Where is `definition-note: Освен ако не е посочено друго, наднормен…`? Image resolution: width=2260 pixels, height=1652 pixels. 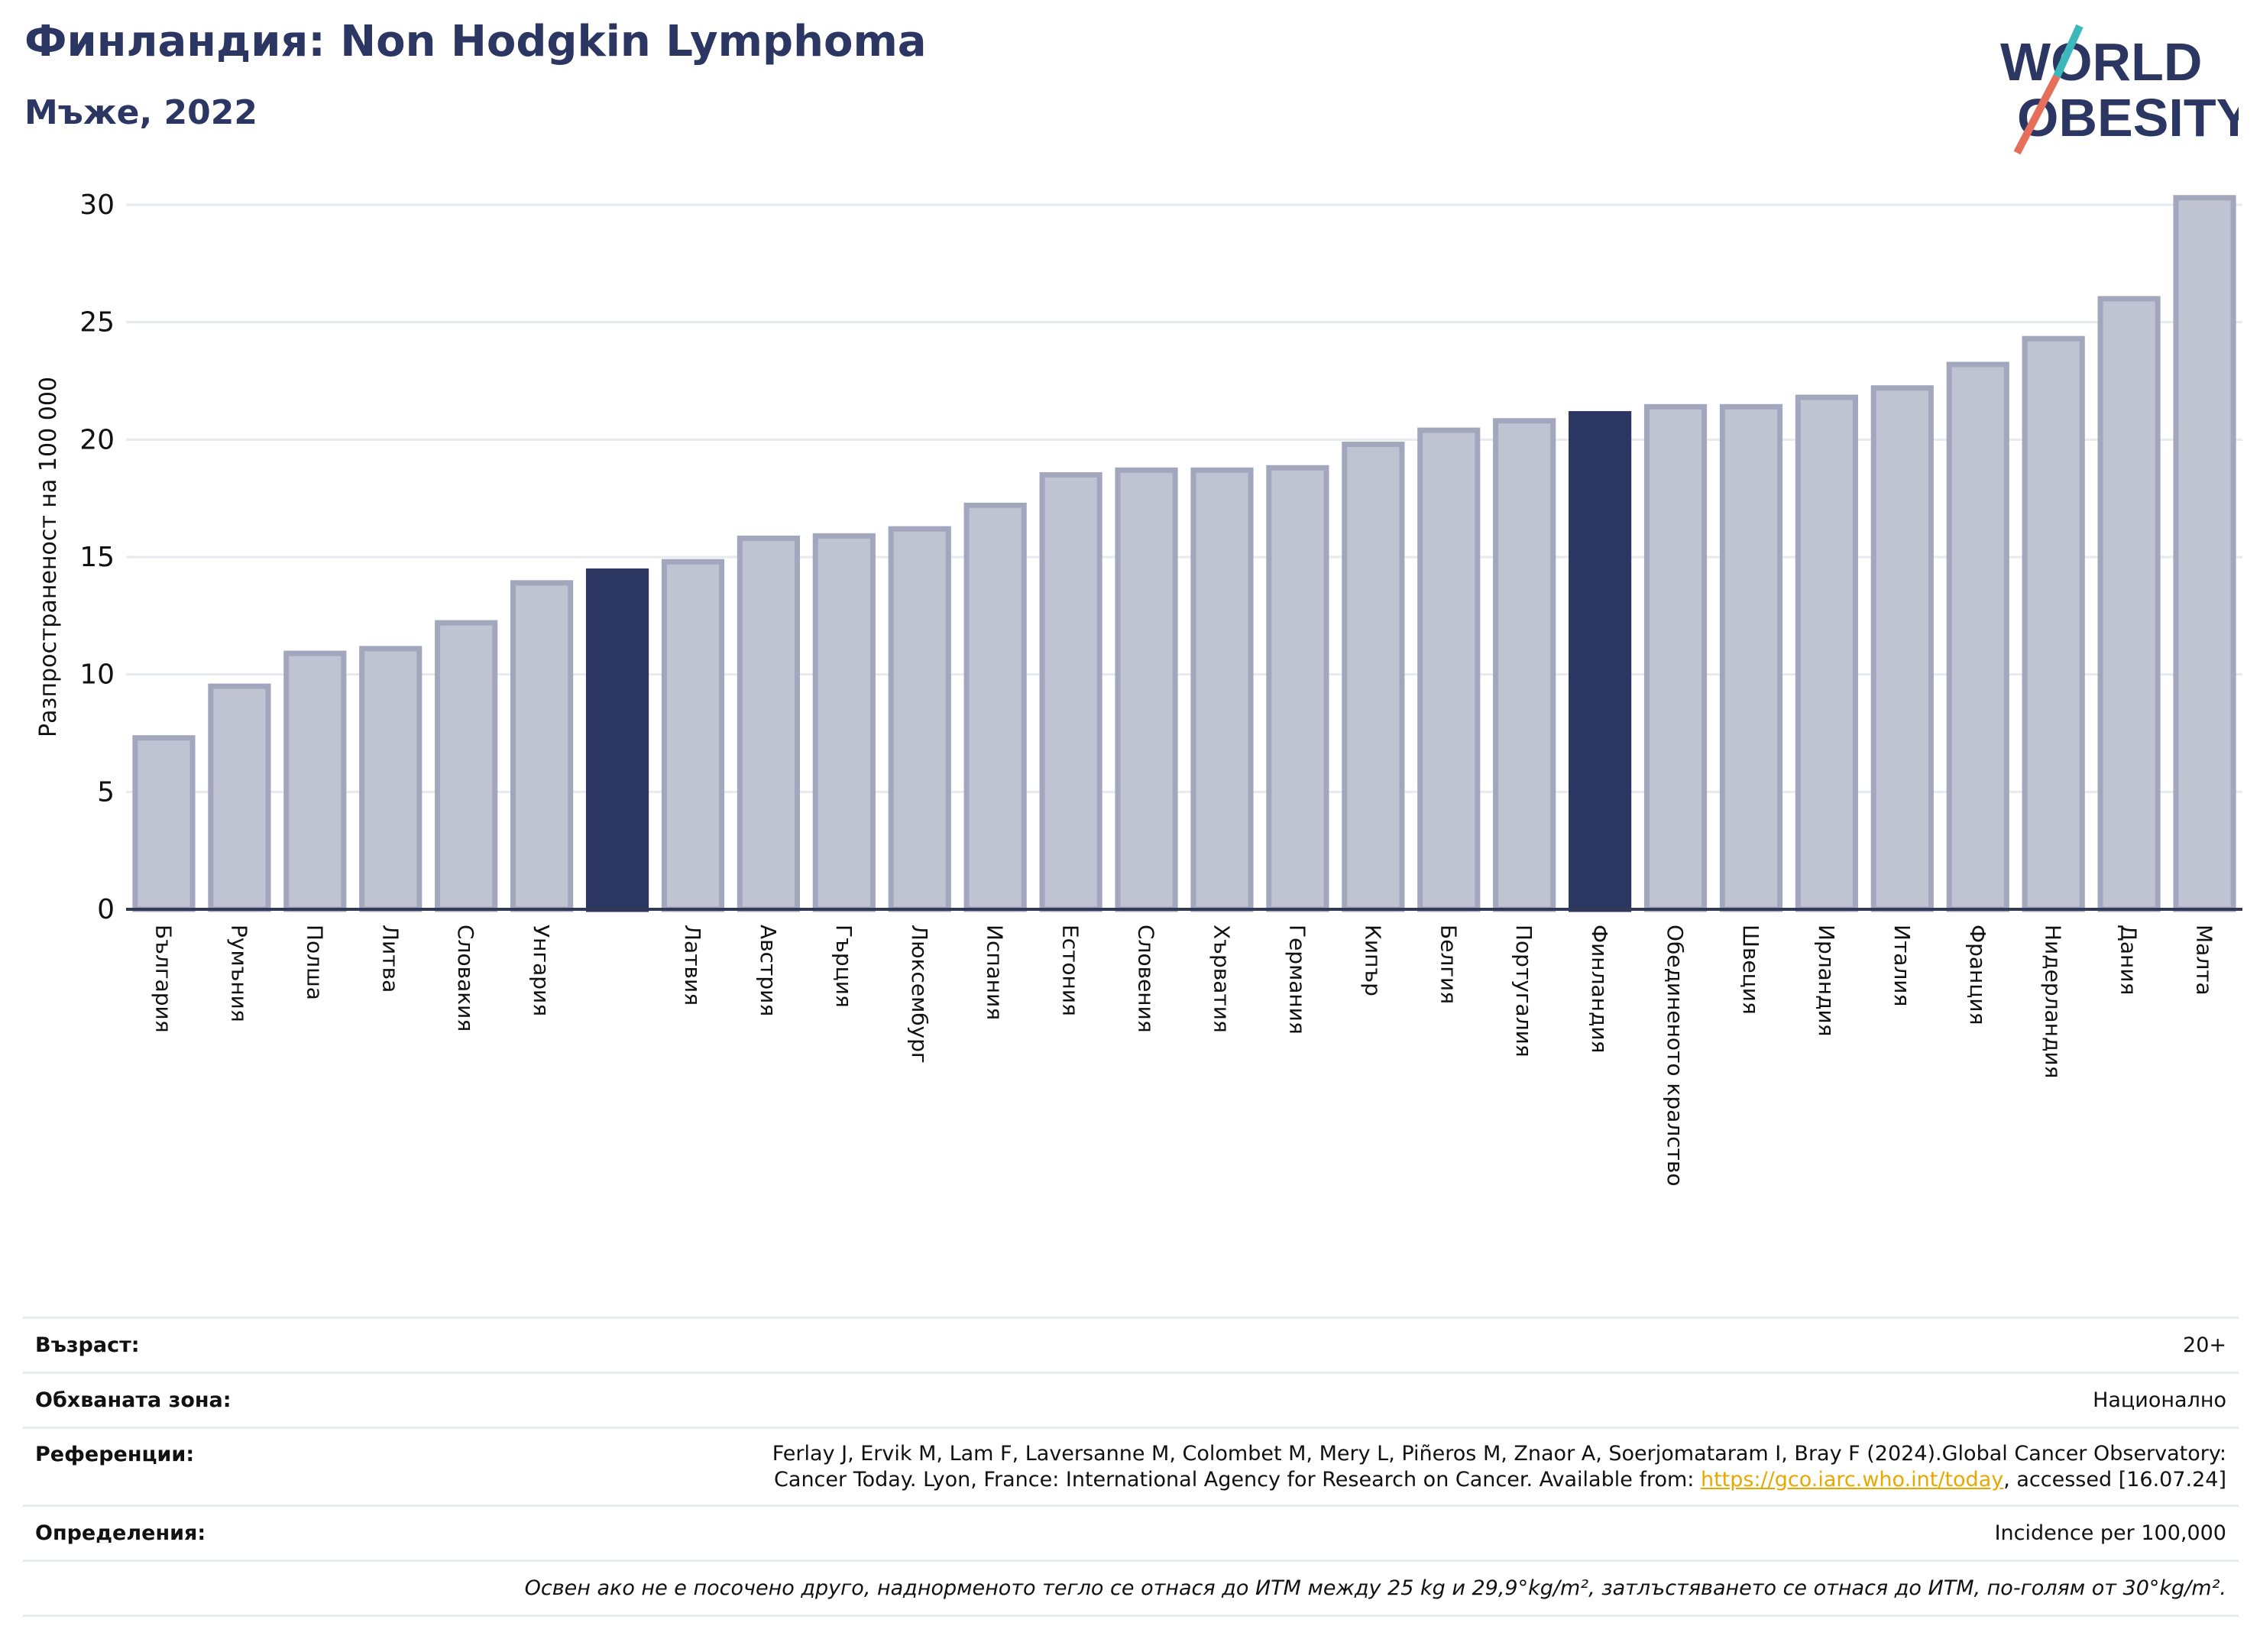
definition-note: Освен ако не е посочено друго, наднормен… is located at coordinates (1131, 1588).